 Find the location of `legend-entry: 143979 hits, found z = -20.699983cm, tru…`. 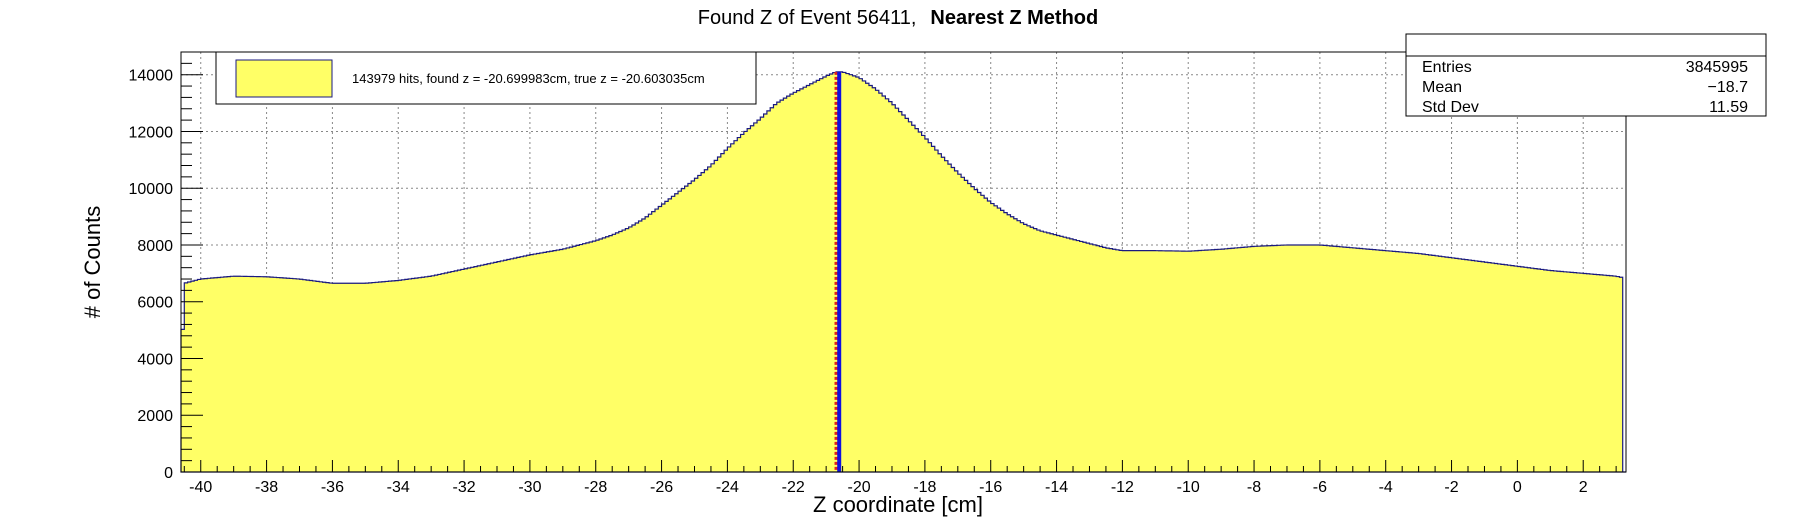

legend-entry: 143979 hits, found z = -20.699983cm, tru… is located at coordinates (528, 78).